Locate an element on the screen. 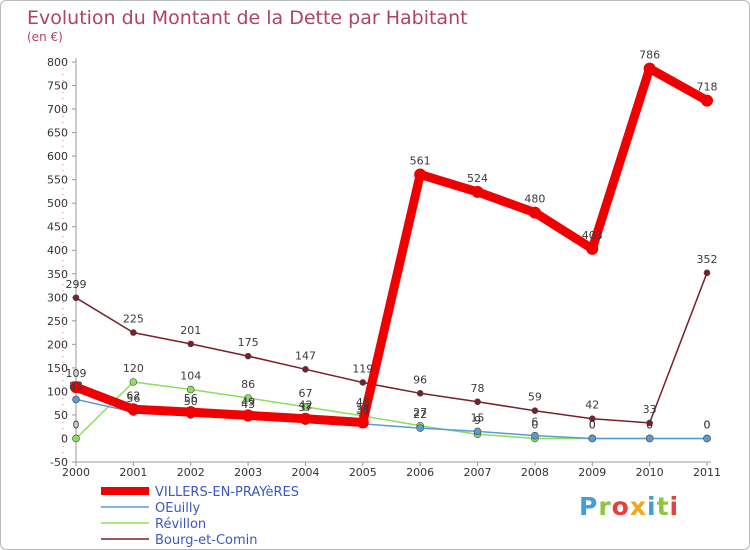 The height and width of the screenshot is (550, 750). y-tick-label: 100 is located at coordinates (57, 391).